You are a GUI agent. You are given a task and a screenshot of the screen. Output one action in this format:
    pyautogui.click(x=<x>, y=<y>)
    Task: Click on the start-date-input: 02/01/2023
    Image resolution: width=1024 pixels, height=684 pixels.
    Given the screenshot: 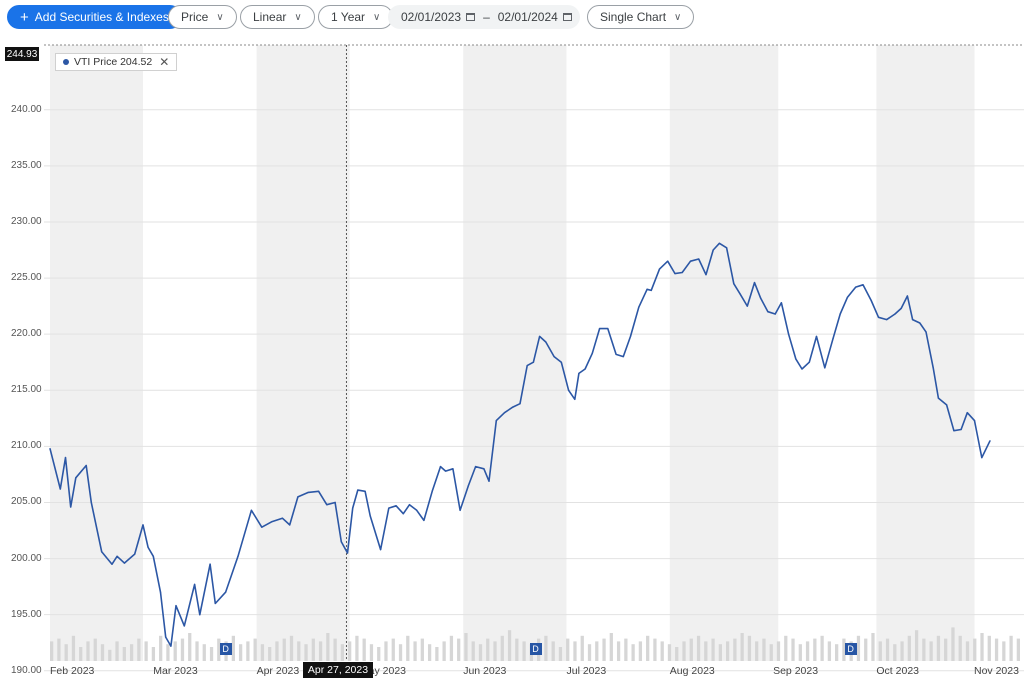 What is the action you would take?
    pyautogui.click(x=431, y=17)
    